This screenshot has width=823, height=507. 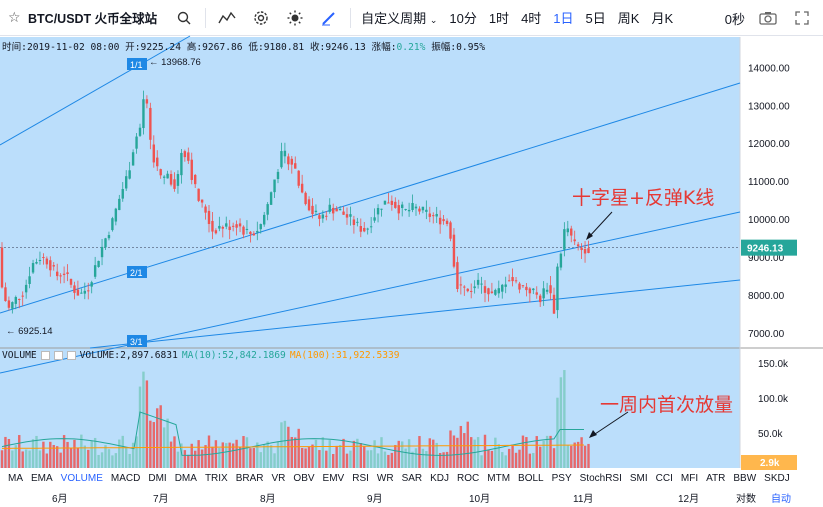 I want to click on indicators-icon, so click(x=227, y=18).